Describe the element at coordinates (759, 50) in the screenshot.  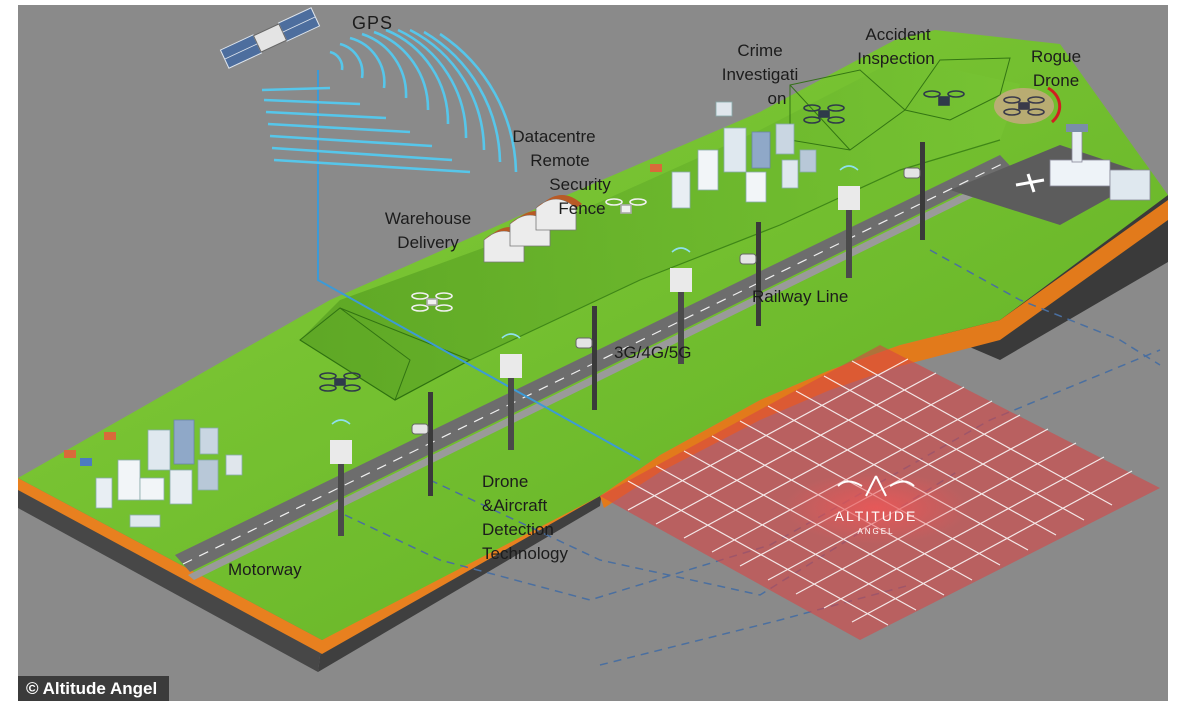
I see `label-crime-1: Crime` at that location.